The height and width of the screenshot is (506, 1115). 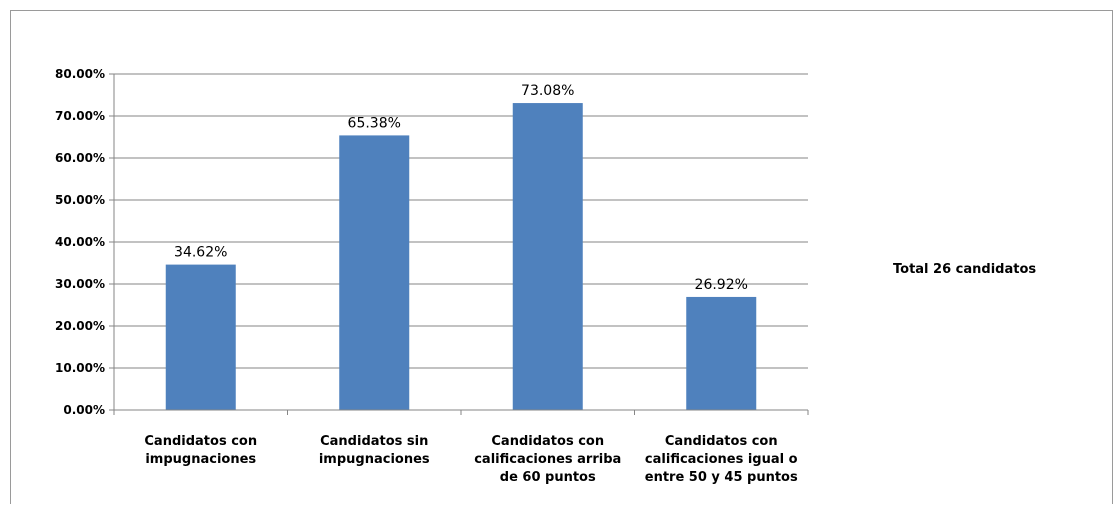 I want to click on category-label-line: calificaciones igual o, so click(x=721, y=459).